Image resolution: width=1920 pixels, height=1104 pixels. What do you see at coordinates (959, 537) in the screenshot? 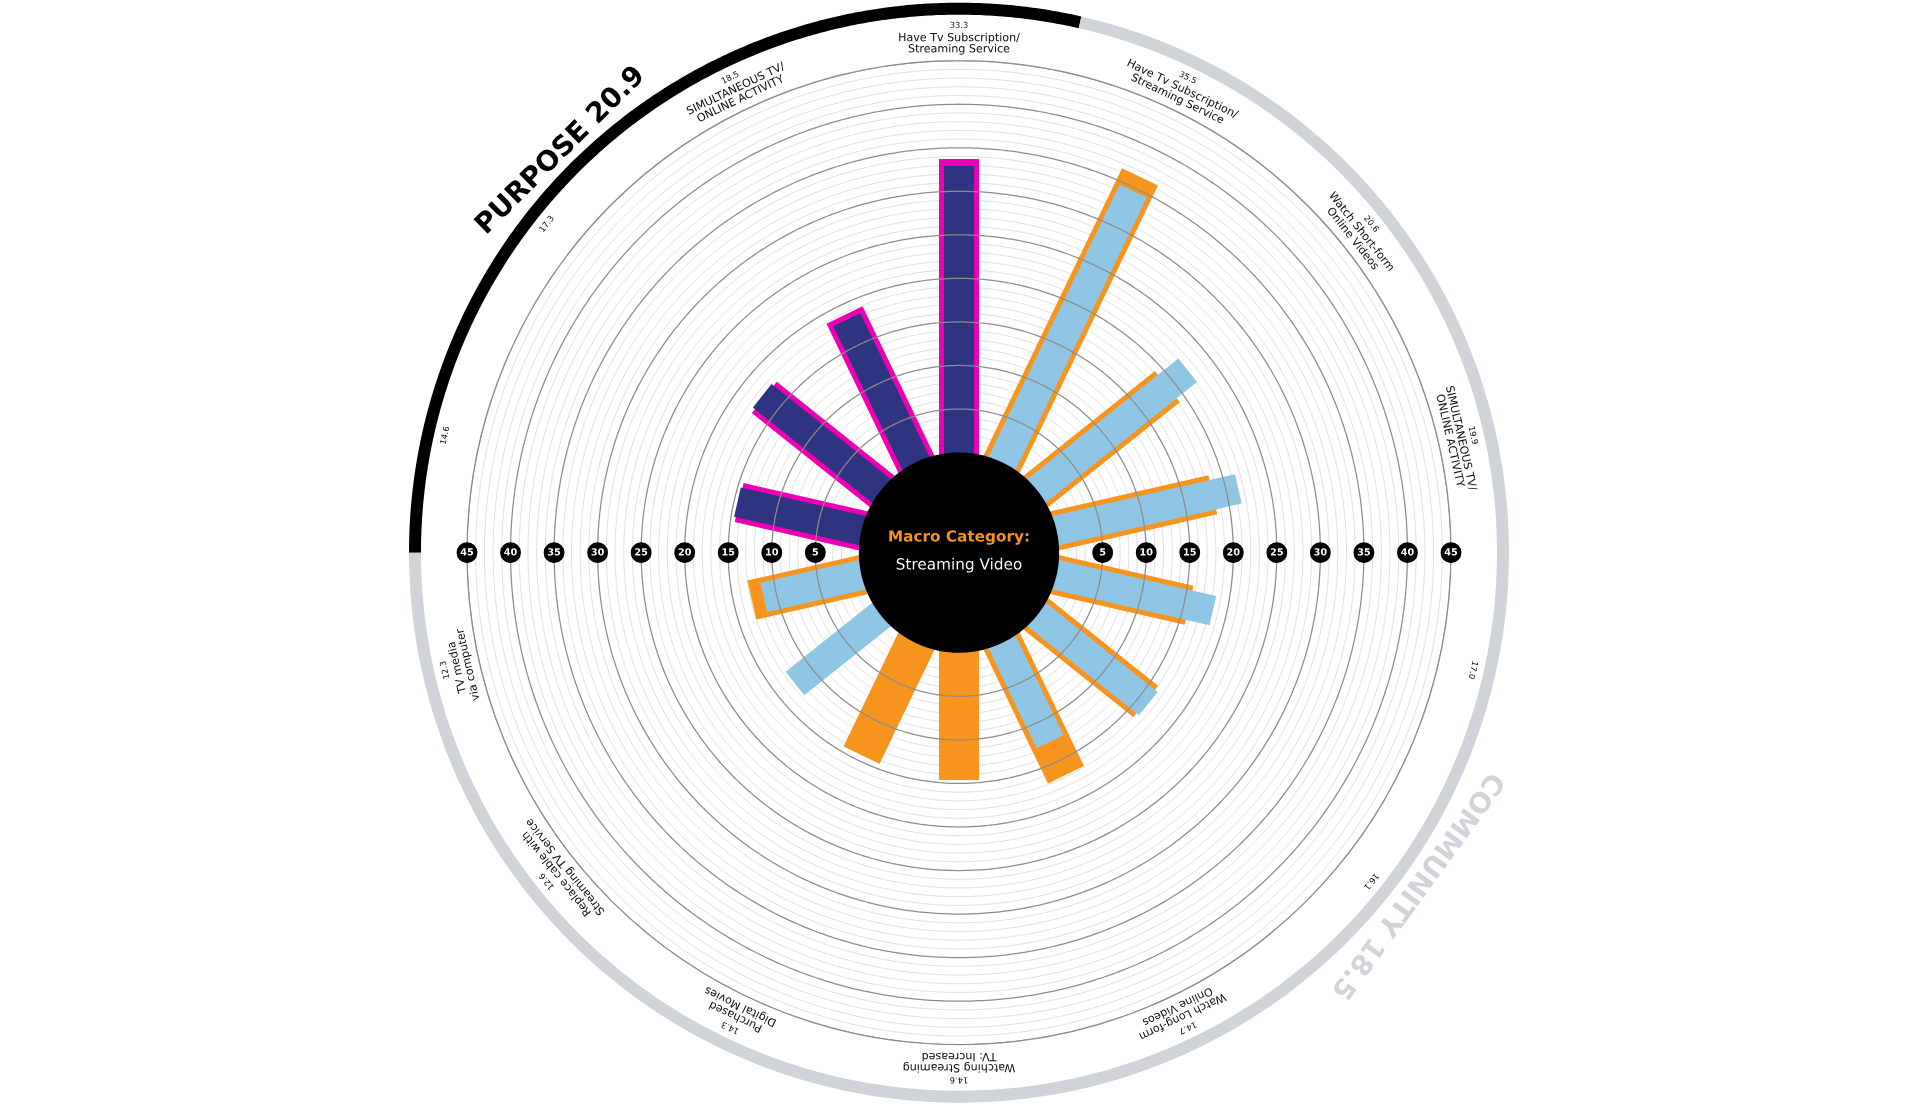
I see `text: Macro Category:` at bounding box center [959, 537].